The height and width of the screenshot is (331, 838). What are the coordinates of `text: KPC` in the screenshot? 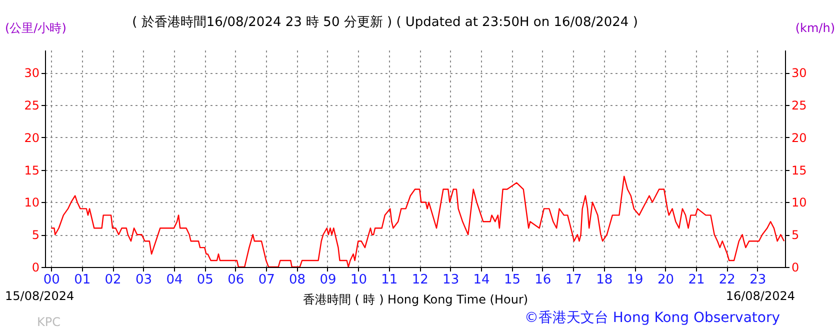 It's located at (48, 322).